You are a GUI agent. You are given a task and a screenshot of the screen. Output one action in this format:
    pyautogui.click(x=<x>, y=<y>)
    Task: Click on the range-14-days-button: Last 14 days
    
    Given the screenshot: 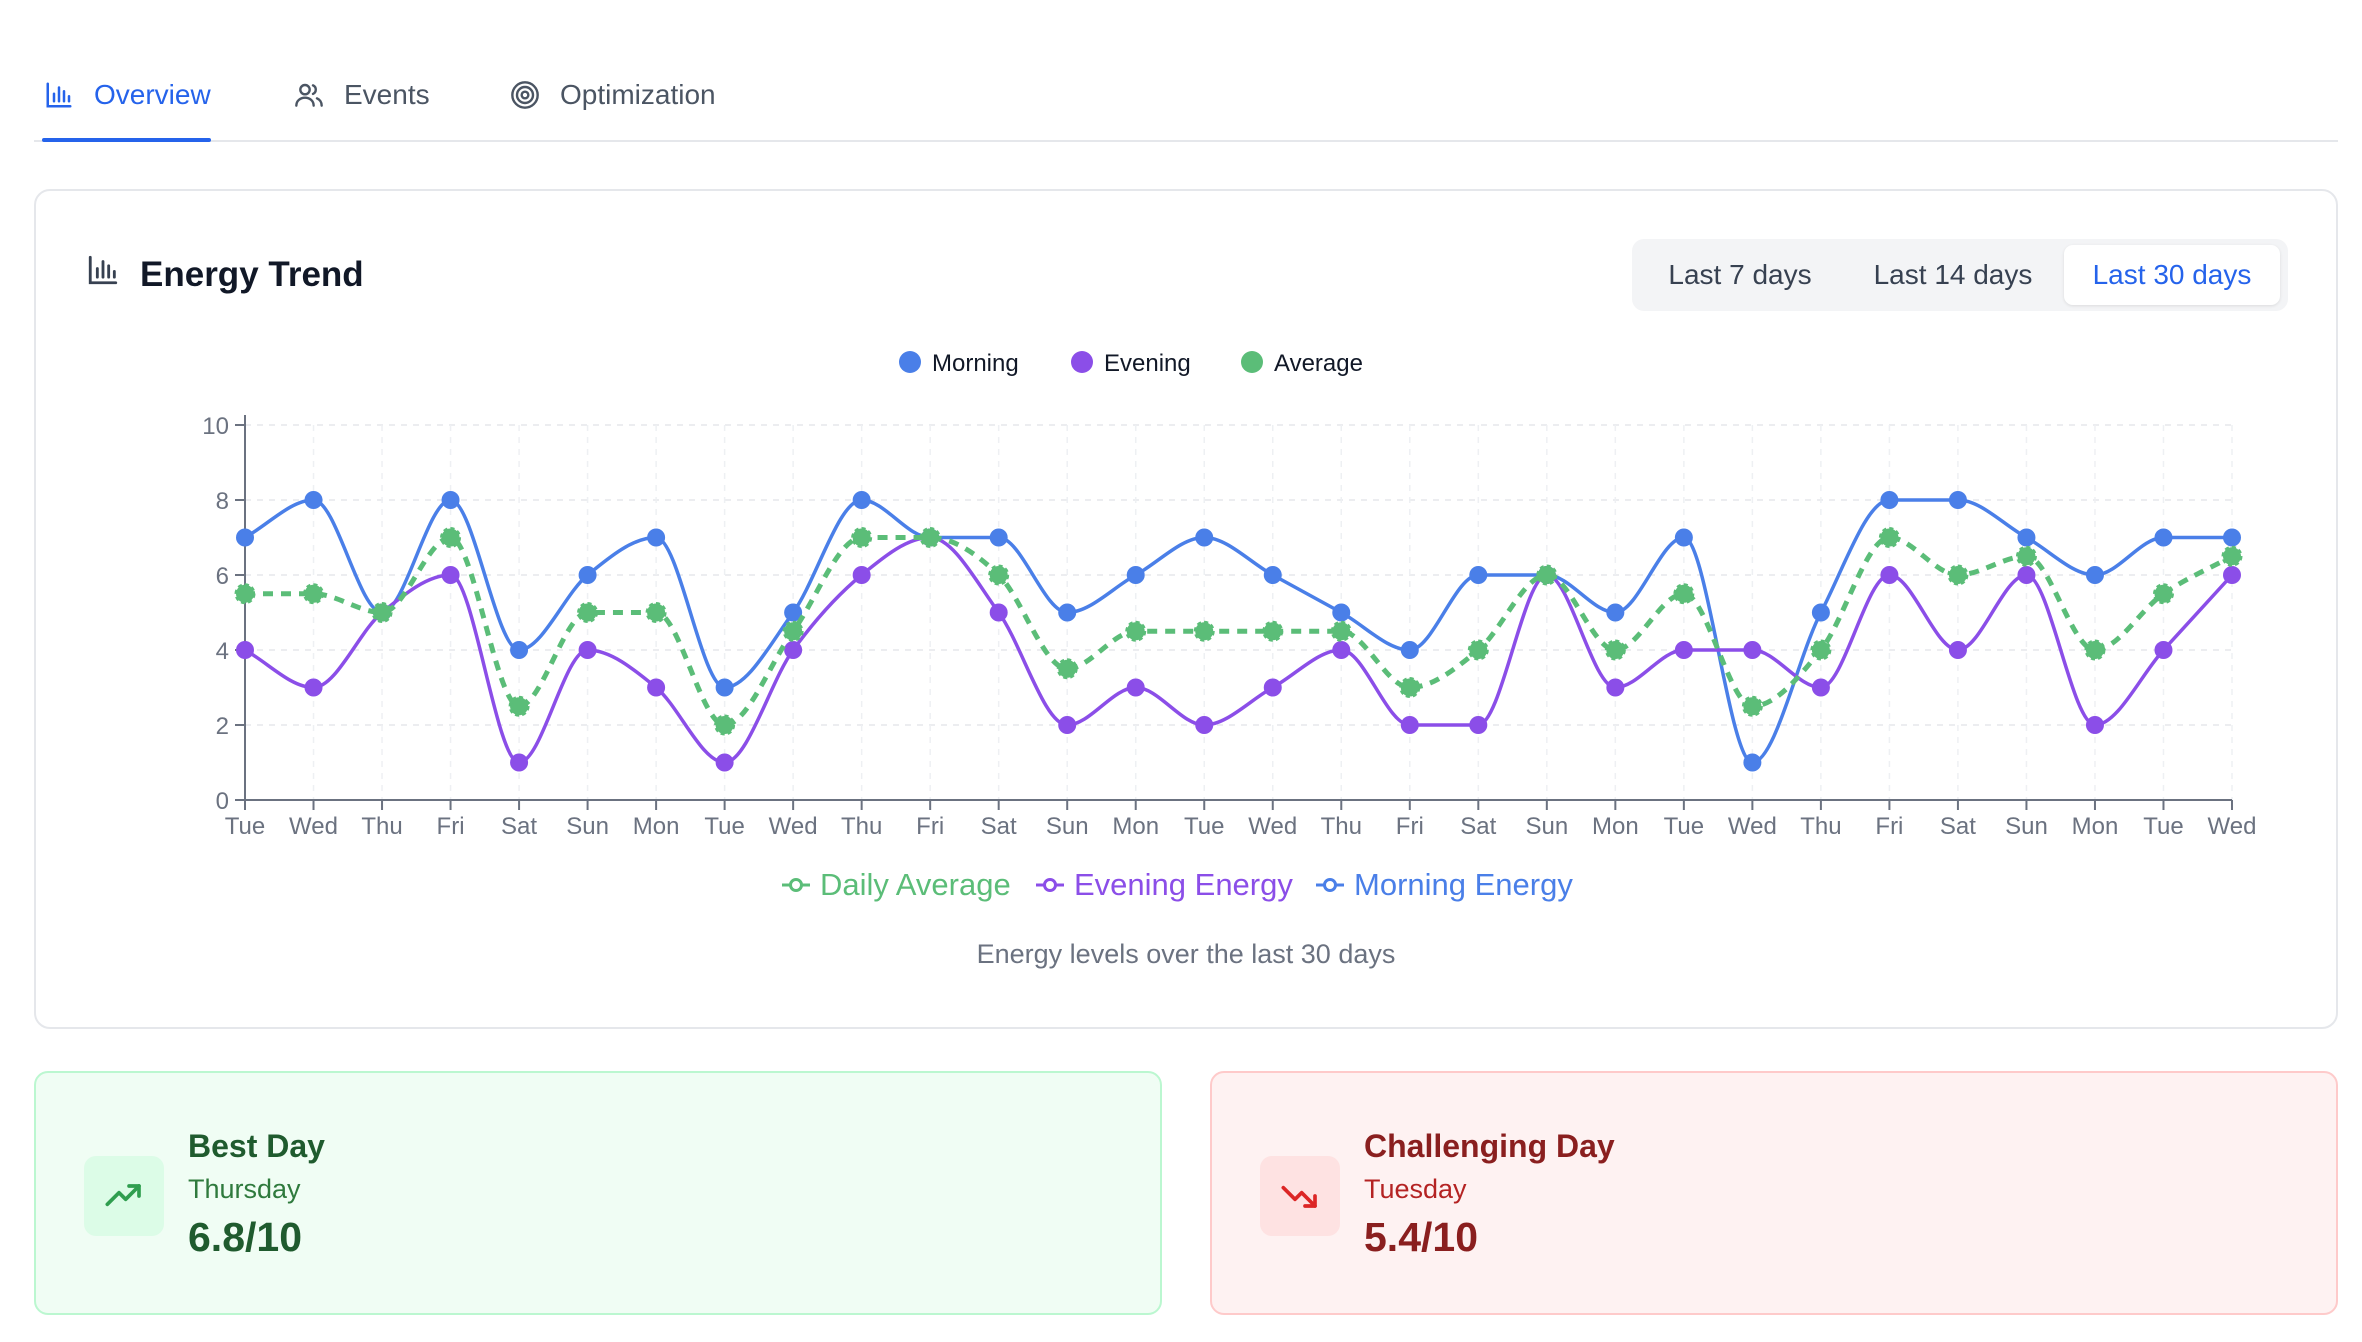 What is the action you would take?
    pyautogui.click(x=1953, y=274)
    